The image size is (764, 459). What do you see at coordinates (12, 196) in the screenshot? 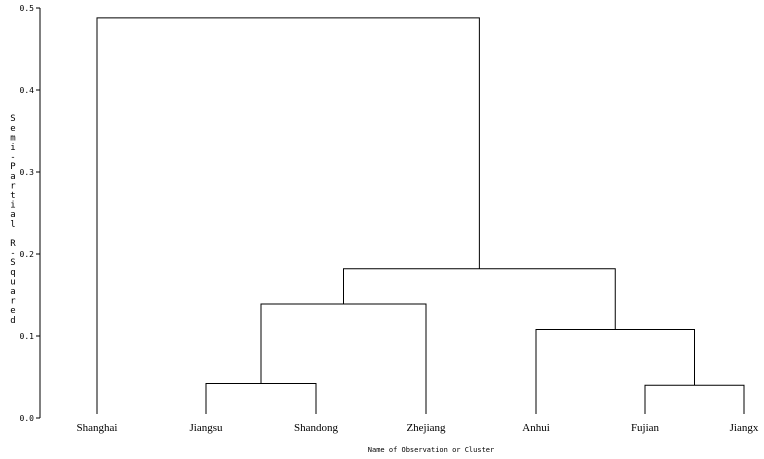
I see `y-axis-title-char: t` at bounding box center [12, 196].